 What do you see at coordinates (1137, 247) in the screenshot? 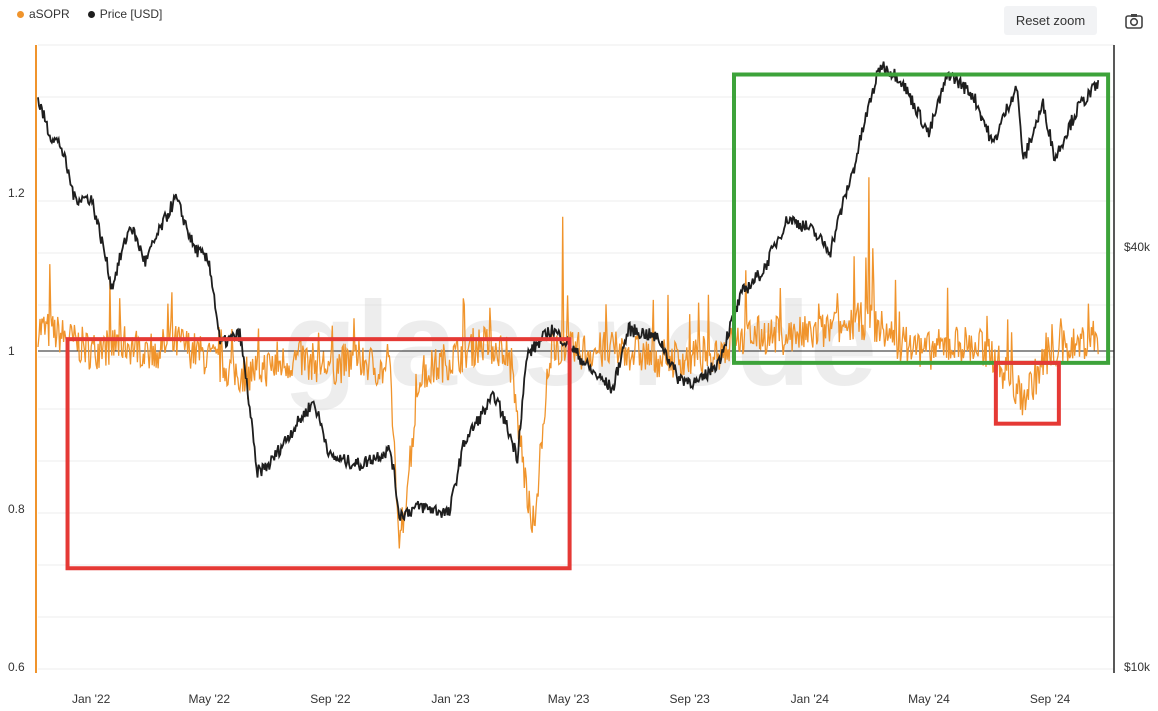
I see `y-right-tick-label: $40k` at bounding box center [1137, 247].